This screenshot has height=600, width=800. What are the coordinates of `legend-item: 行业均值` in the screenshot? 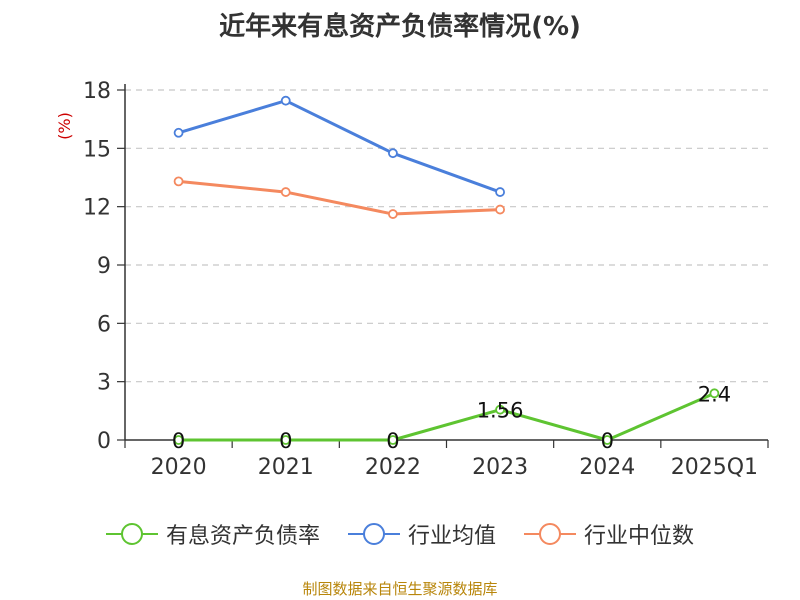 It's located at (421, 534).